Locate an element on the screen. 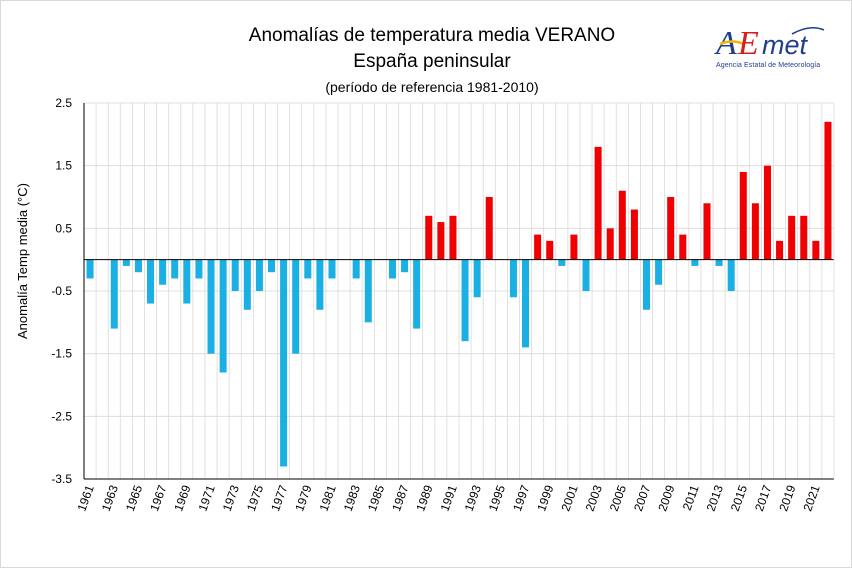 The height and width of the screenshot is (568, 852). bar-2009 is located at coordinates (671, 228).